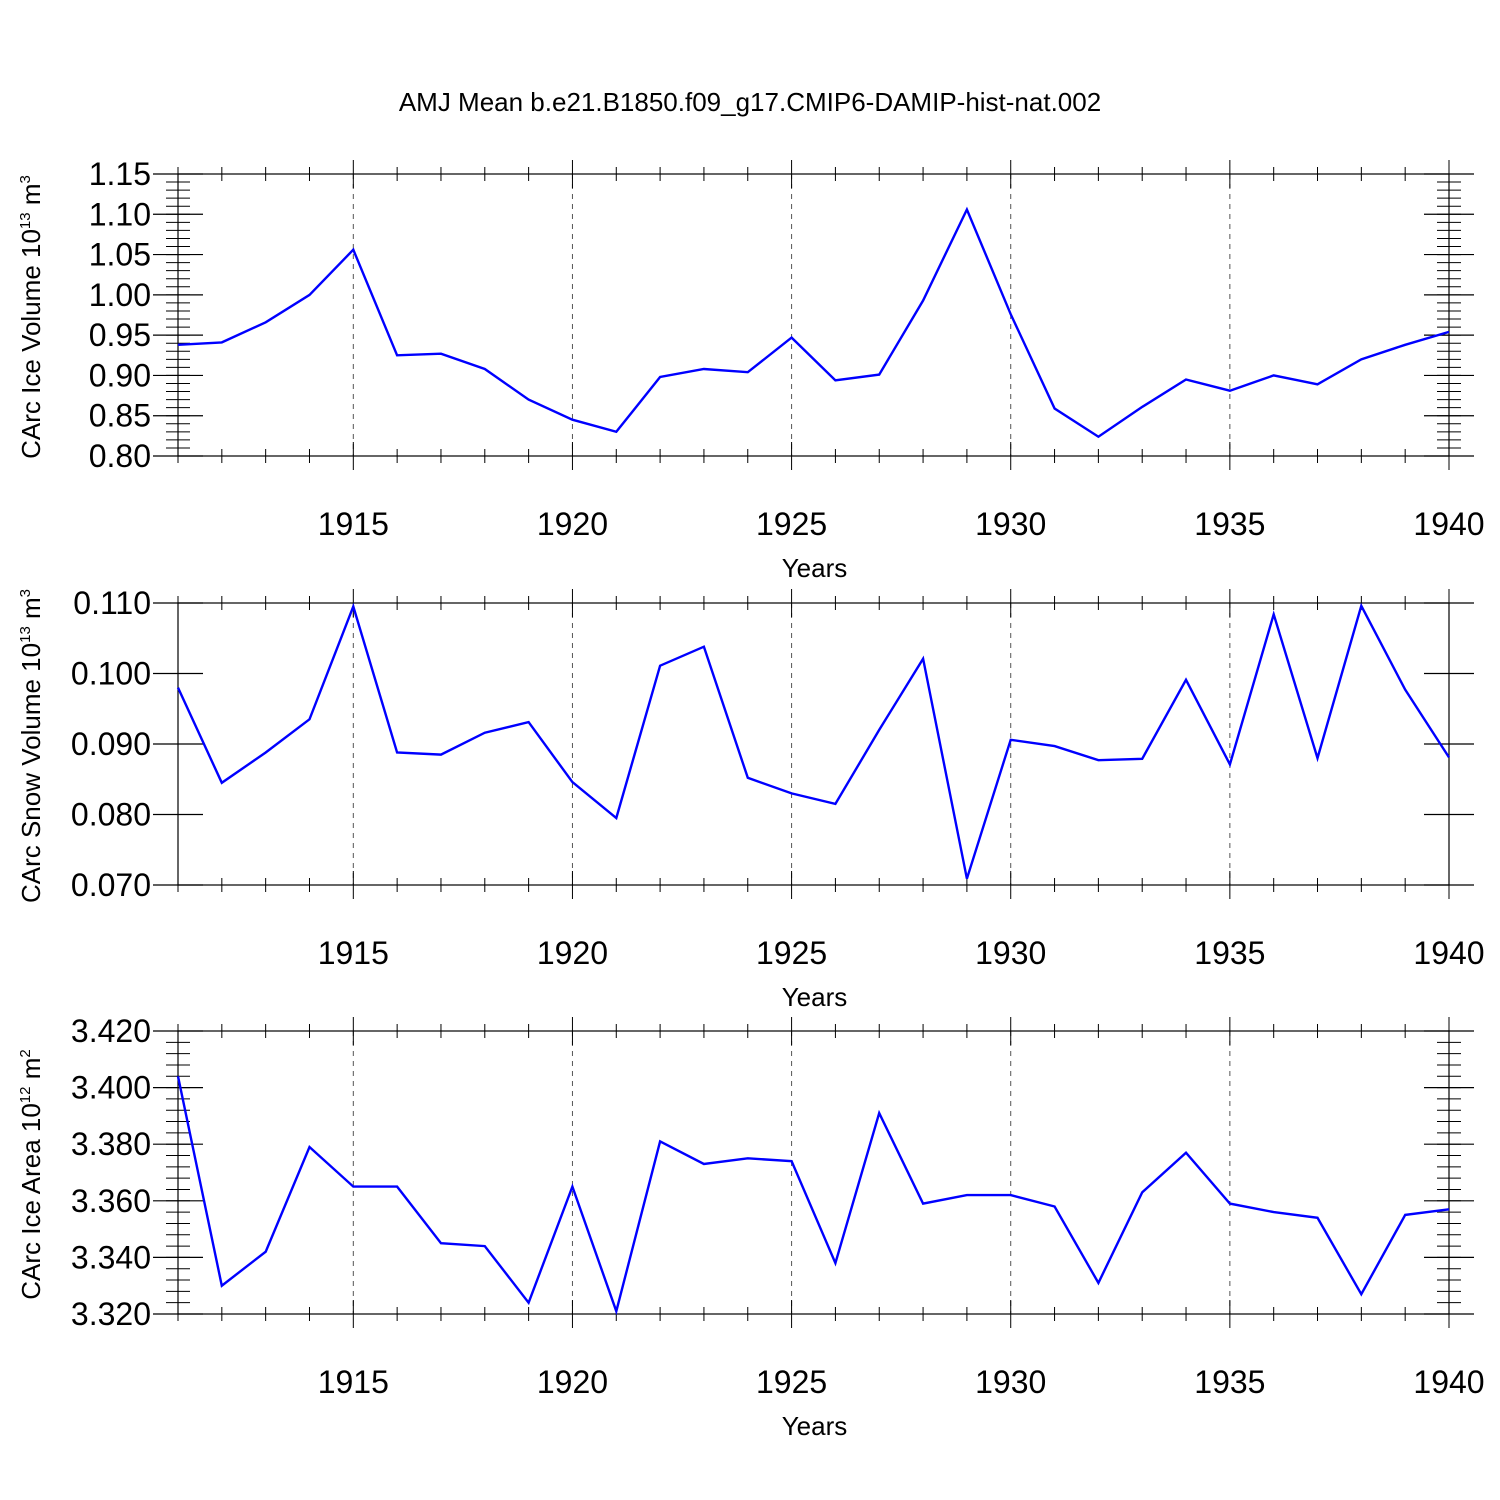 The height and width of the screenshot is (1500, 1500). Describe the element at coordinates (120, 255) in the screenshot. I see `y-tick-label: 1.05` at that location.